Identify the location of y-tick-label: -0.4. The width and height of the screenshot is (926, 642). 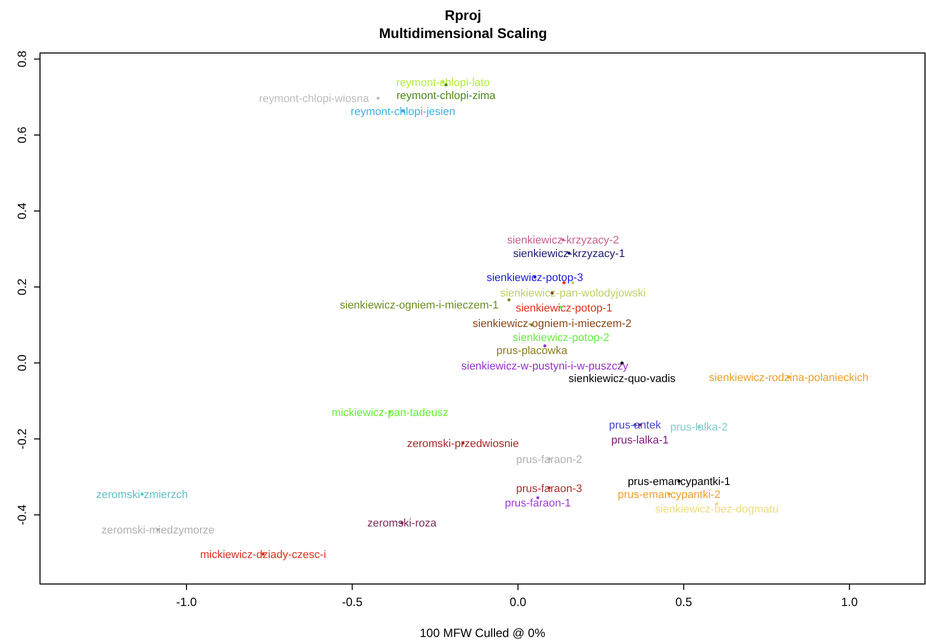
(22, 515).